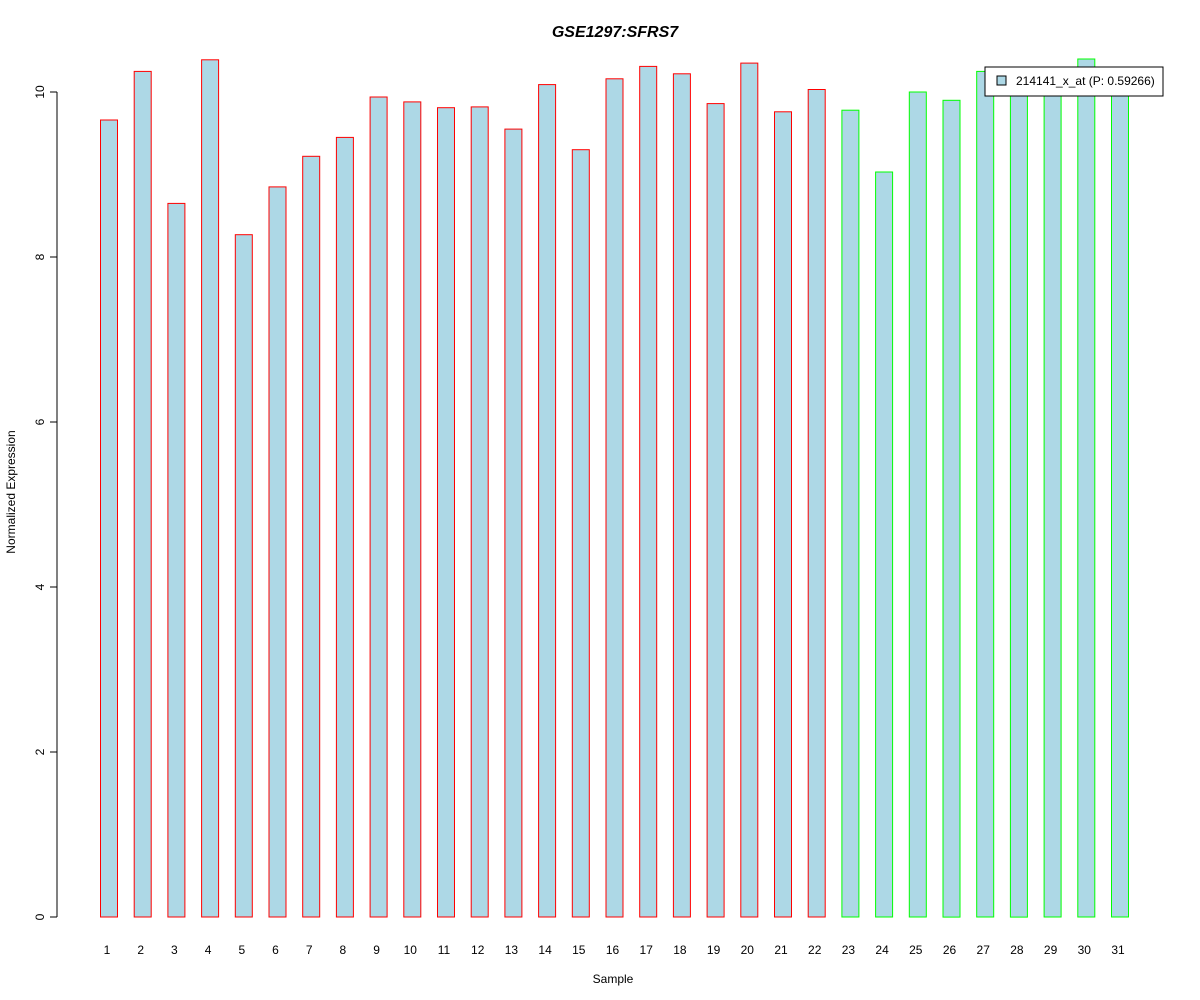 The width and height of the screenshot is (1200, 1000). I want to click on y-tick-label: 0, so click(40, 916).